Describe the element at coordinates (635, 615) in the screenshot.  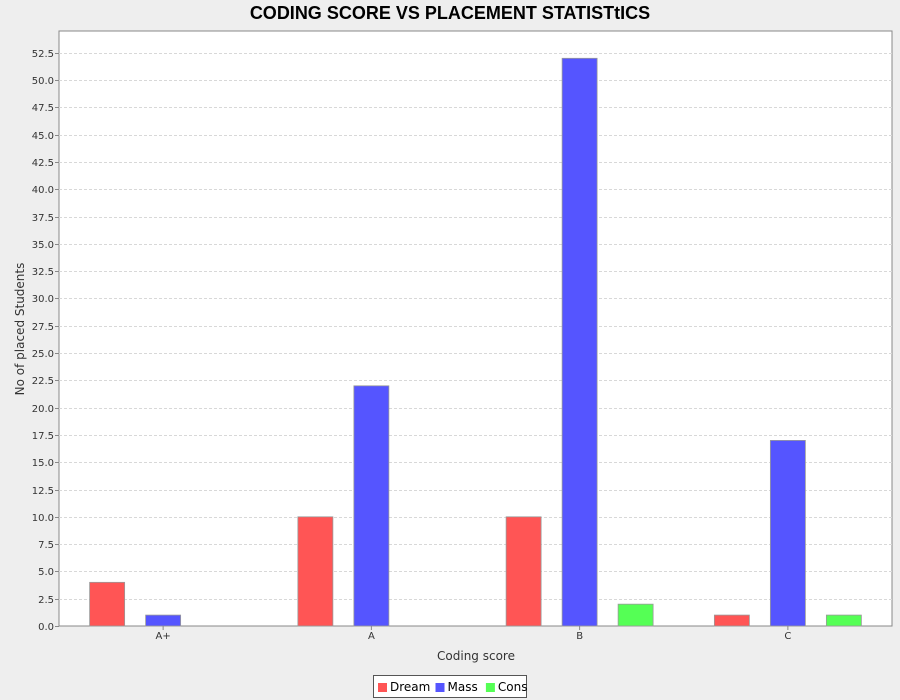
I see `bar-cons-b` at that location.